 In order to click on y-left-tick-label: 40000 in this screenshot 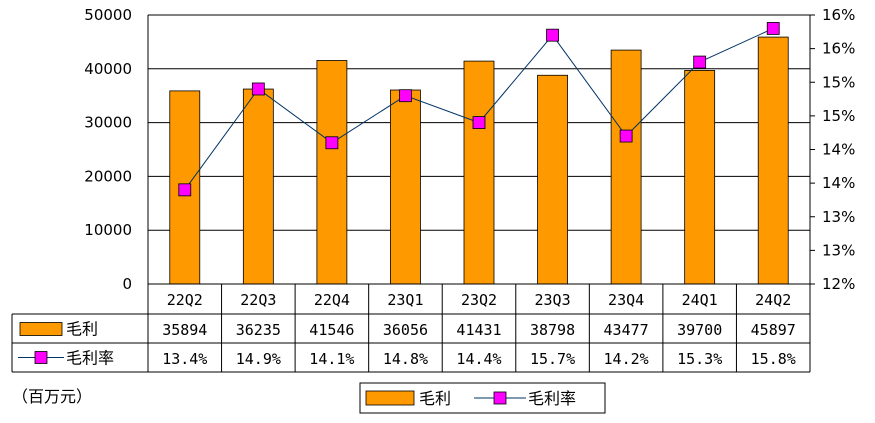, I will do `click(108, 69)`.